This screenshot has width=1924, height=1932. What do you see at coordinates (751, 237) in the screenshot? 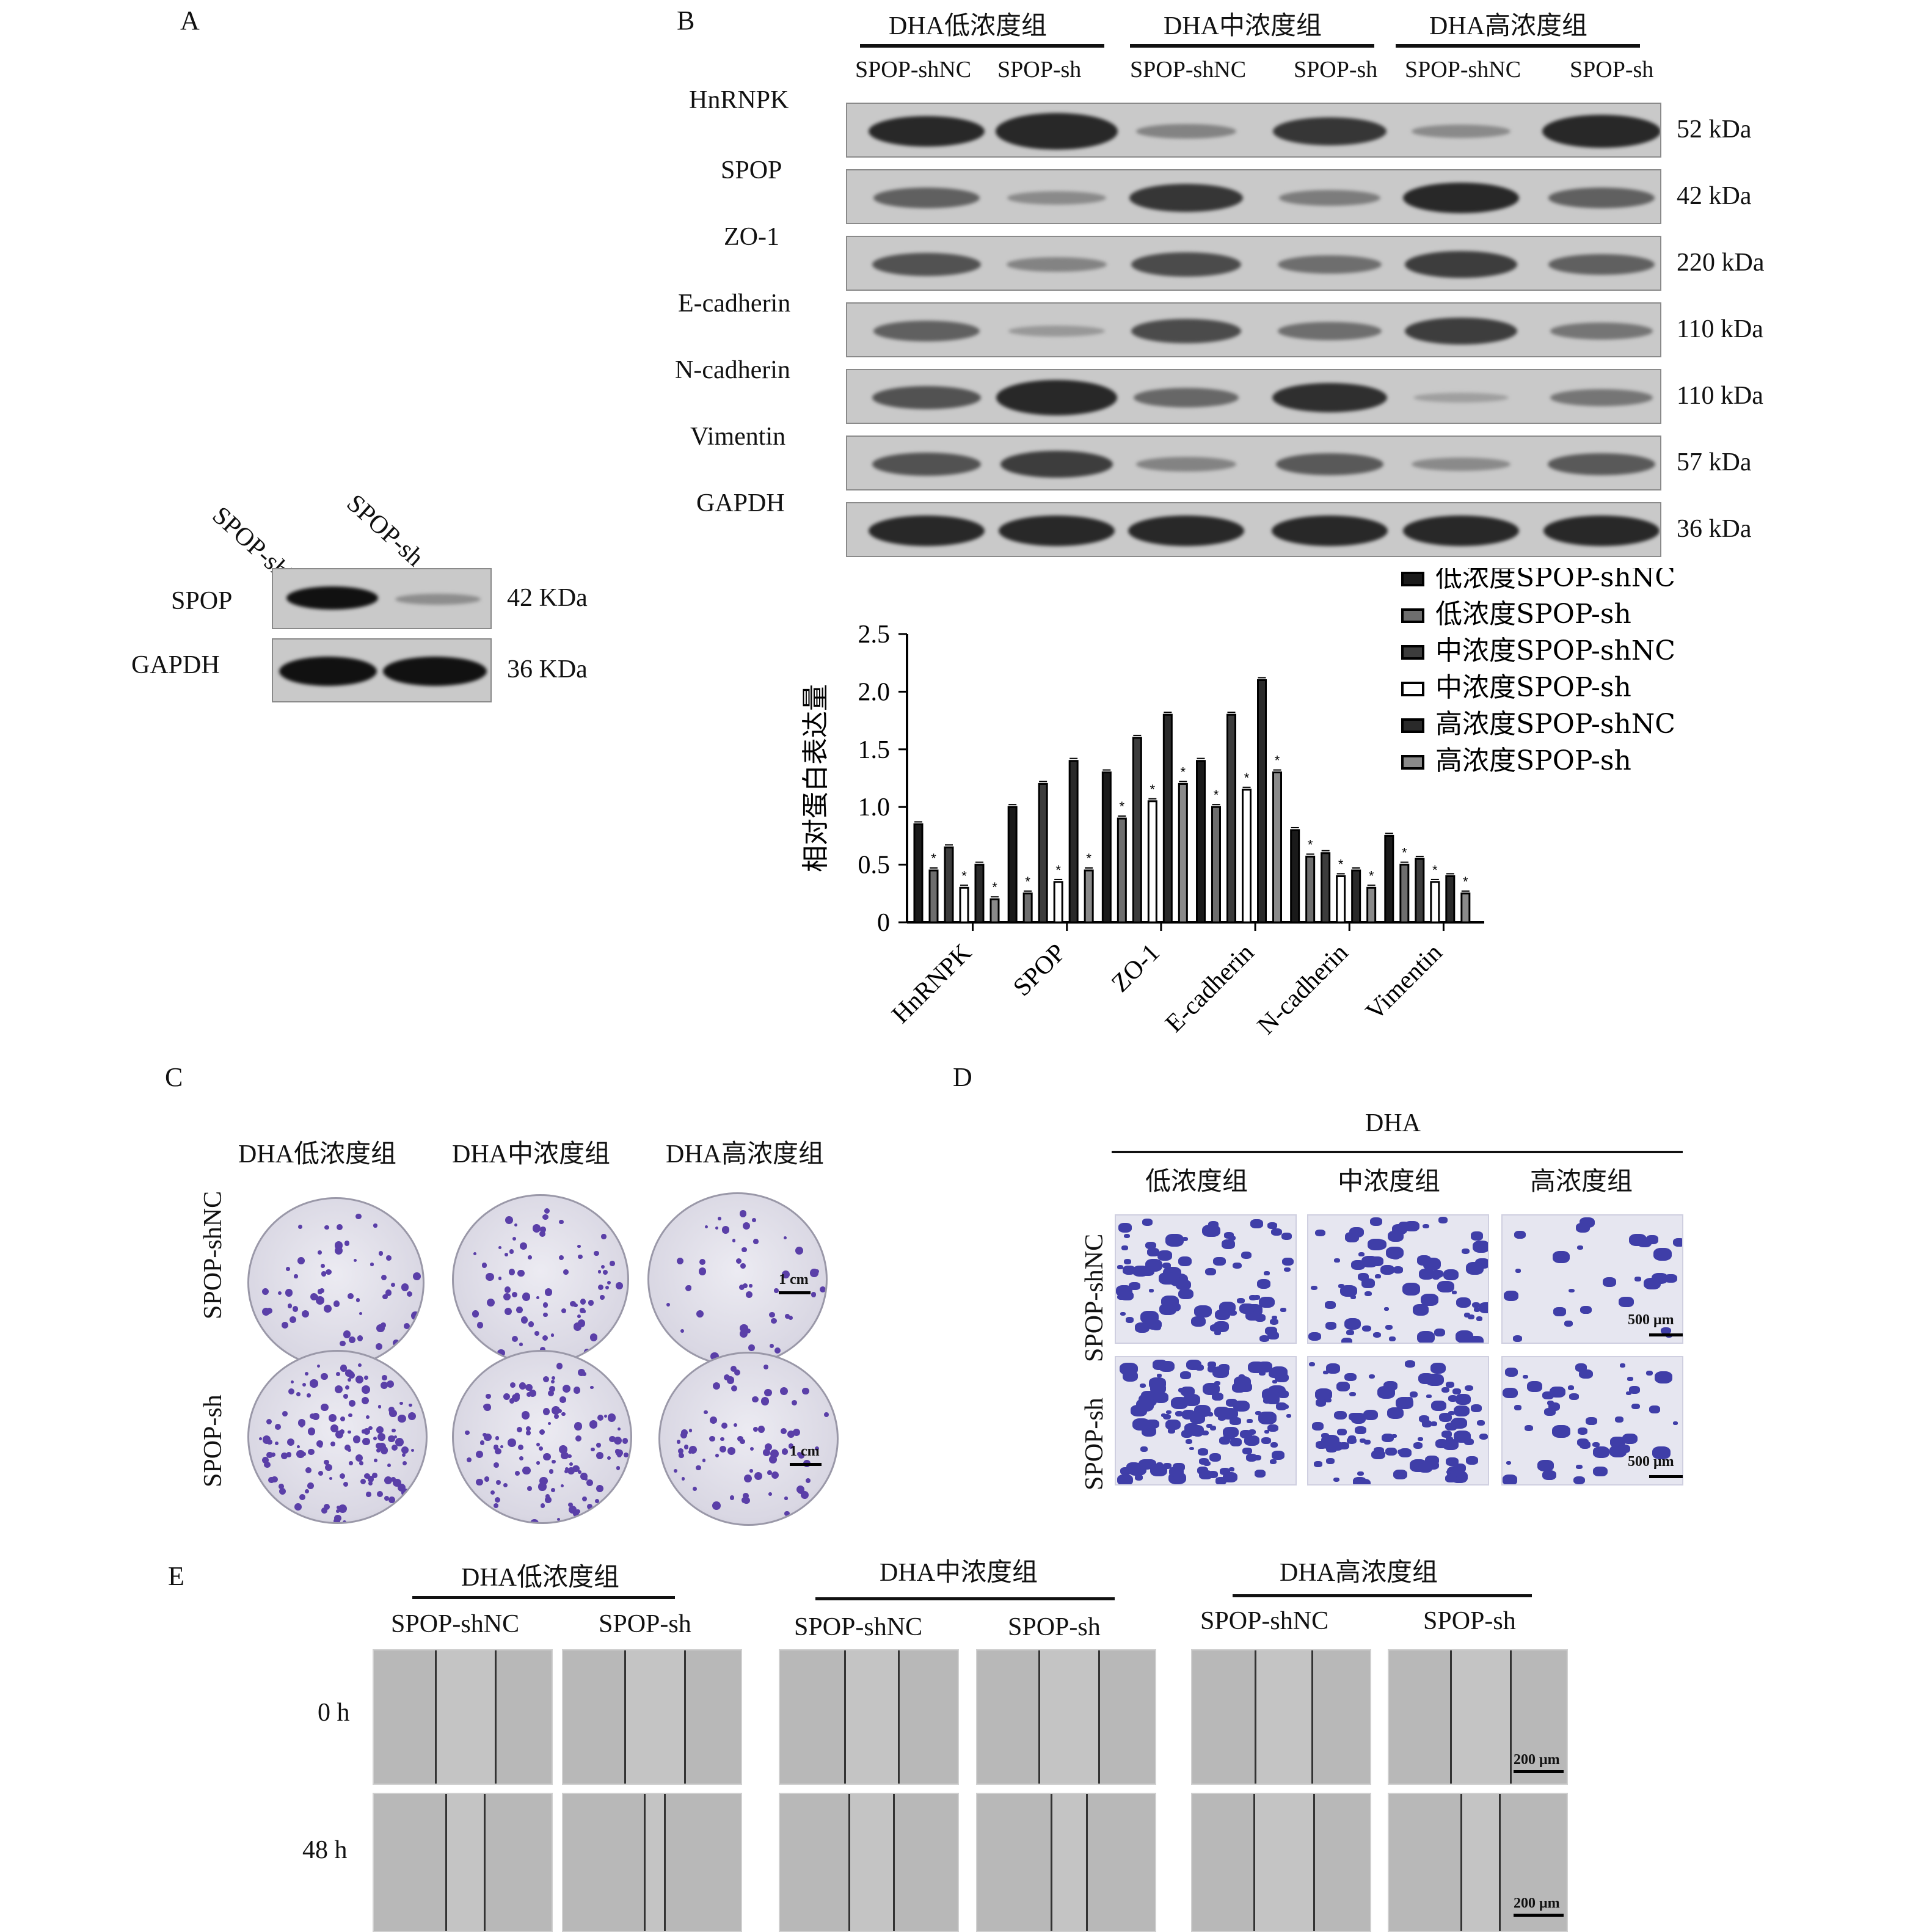
I see `panel-b-row-label: ZO-1` at bounding box center [751, 237].